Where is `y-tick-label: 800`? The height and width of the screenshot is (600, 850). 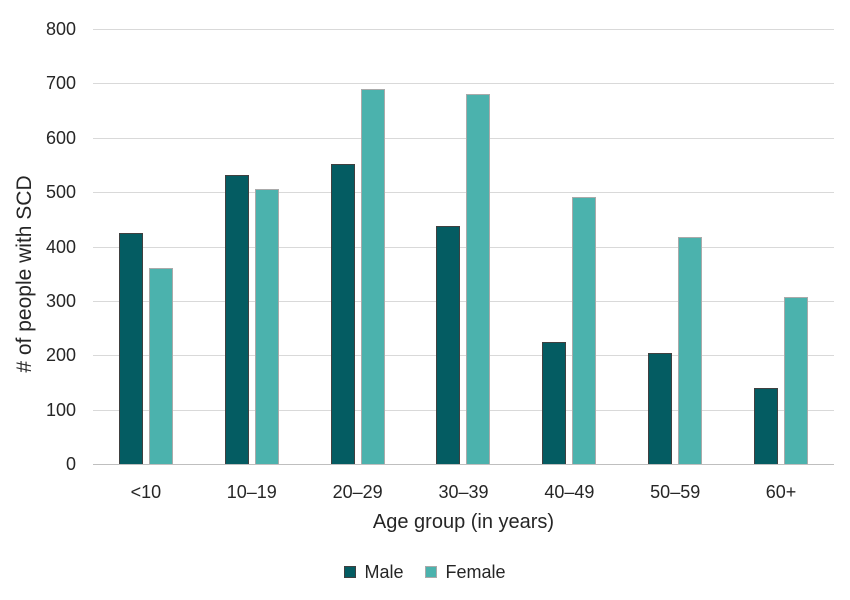 y-tick-label: 800 is located at coordinates (60, 29).